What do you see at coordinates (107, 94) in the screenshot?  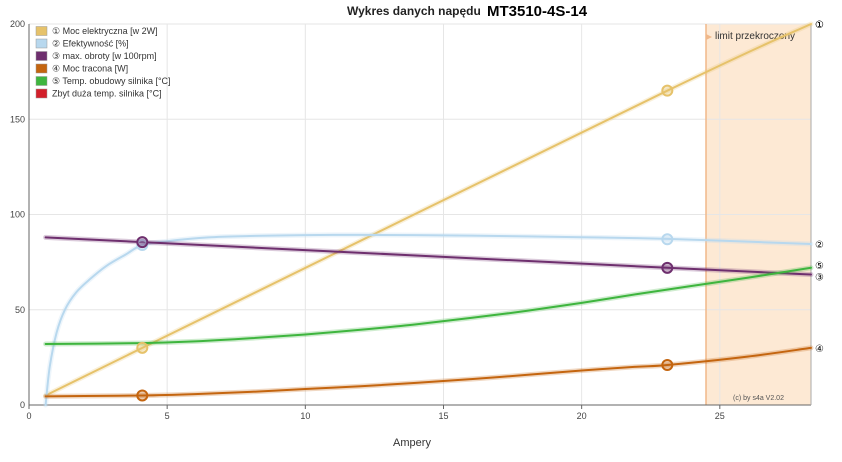 I see `legend-label-6: Zbyt duża temp. silnika [°C]` at bounding box center [107, 94].